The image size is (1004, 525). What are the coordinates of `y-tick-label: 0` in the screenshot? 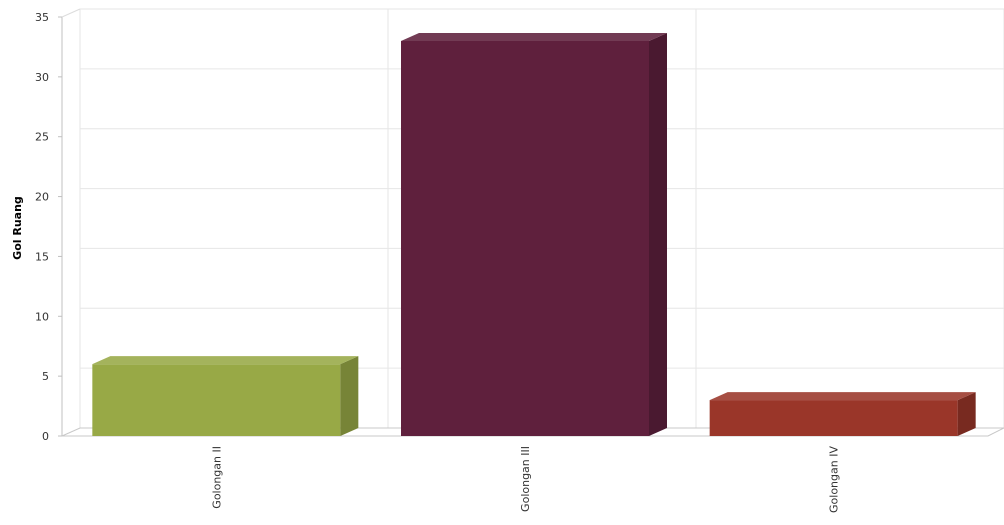 It's located at (45, 436).